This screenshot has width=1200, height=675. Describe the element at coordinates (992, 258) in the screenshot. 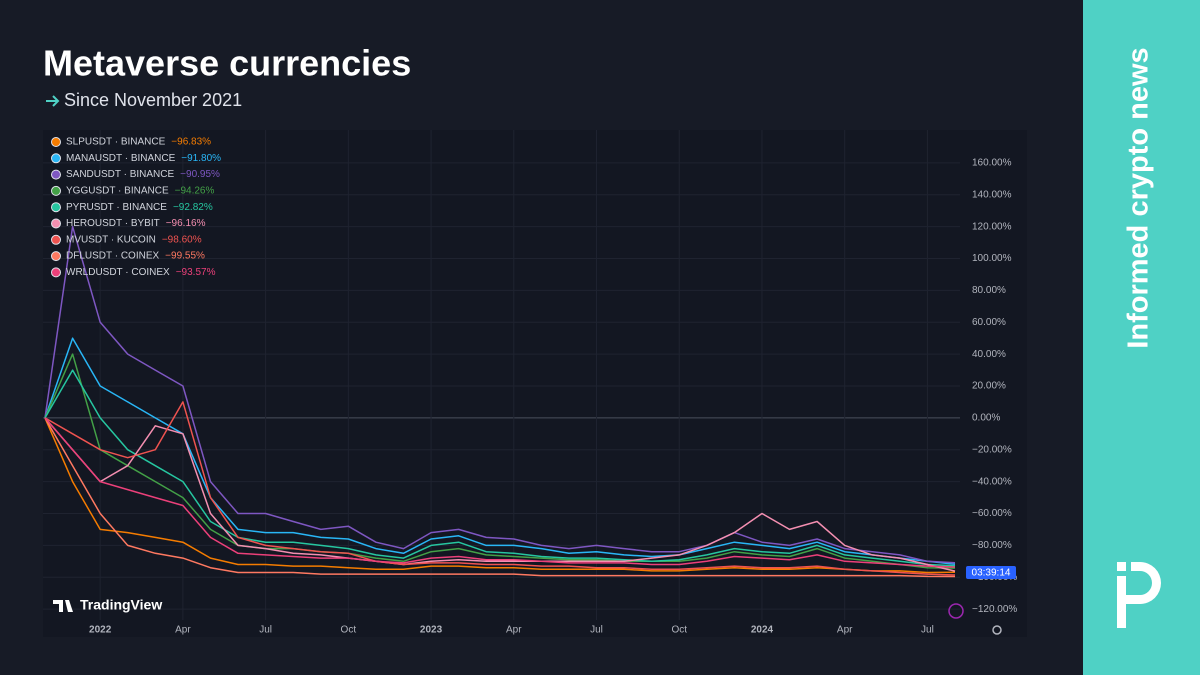

I see `y-tick-label: 100.00%` at that location.